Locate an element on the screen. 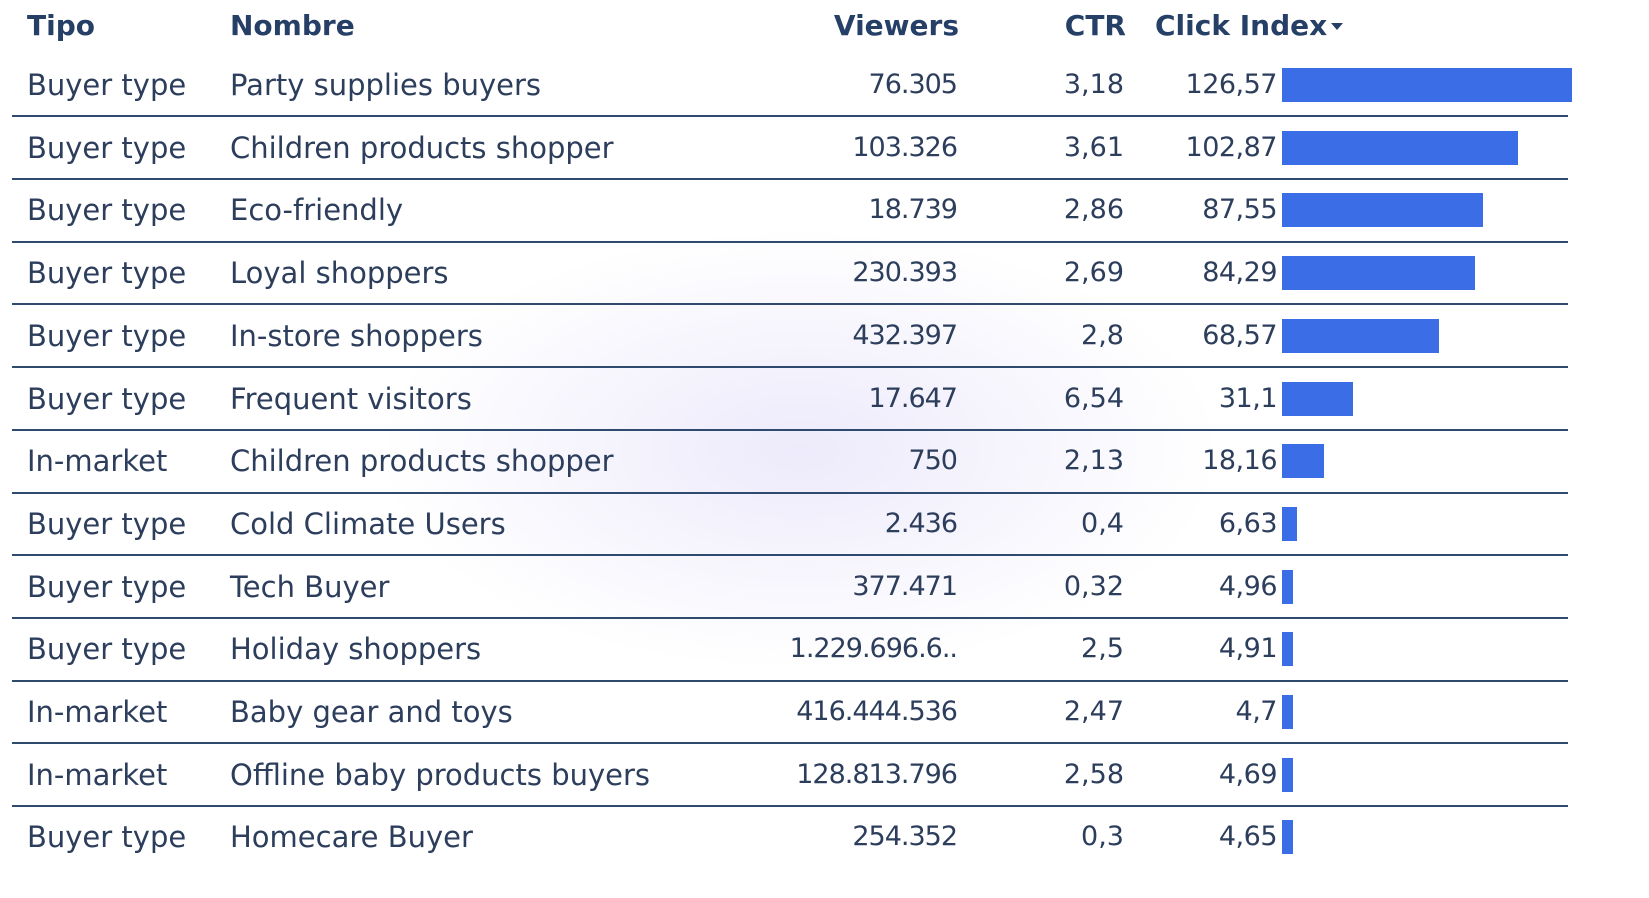  cell-ctr: 2,13 is located at coordinates (1093, 461).